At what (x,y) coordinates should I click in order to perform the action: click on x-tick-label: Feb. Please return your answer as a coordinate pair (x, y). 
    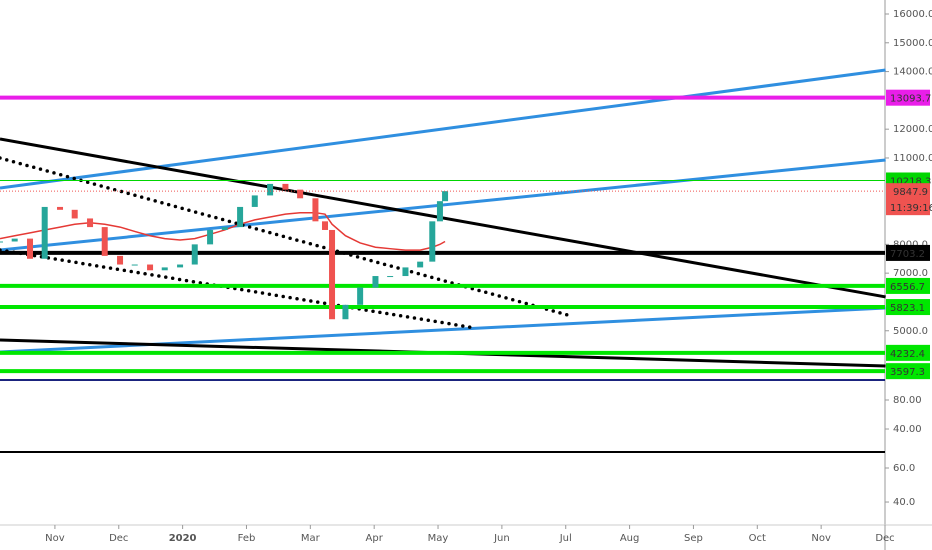
    Looking at the image, I should click on (247, 538).